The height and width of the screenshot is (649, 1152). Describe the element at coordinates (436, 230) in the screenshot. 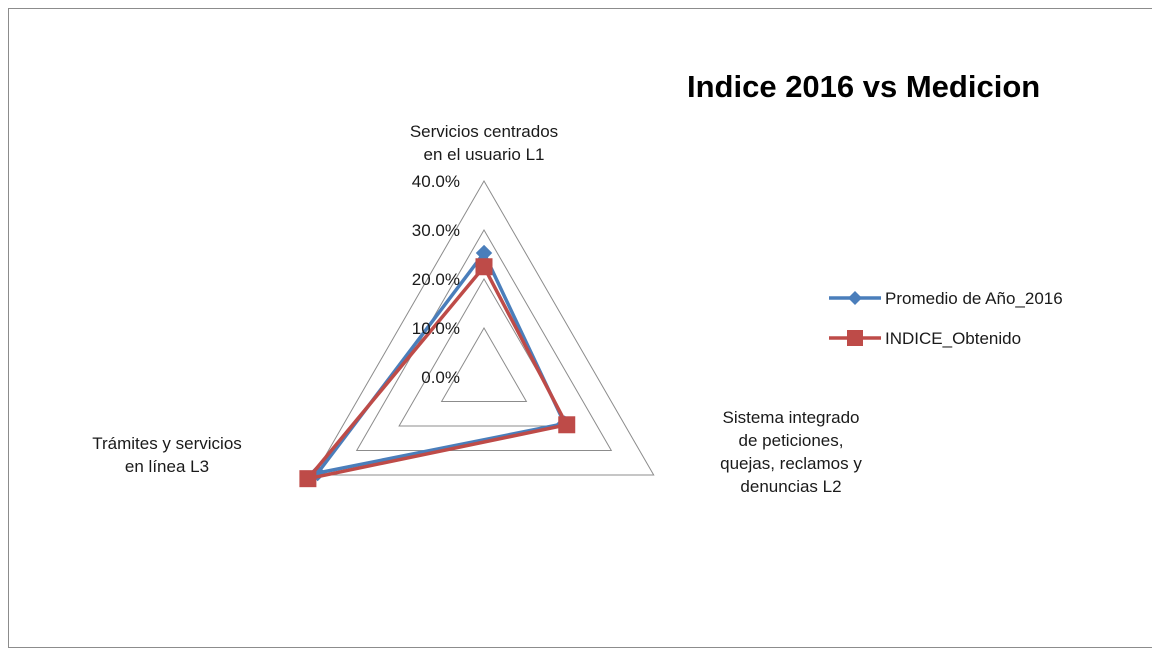

I see `tick-label: 30.0%` at that location.